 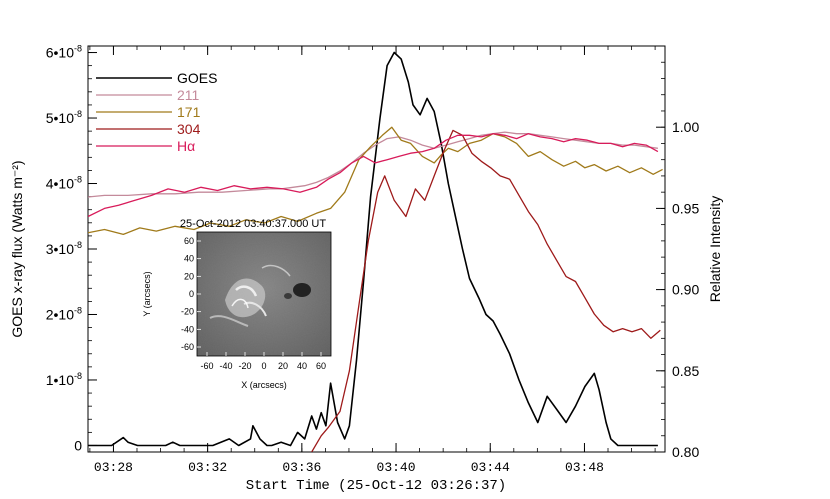 I want to click on legend-label: 304, so click(x=189, y=129).